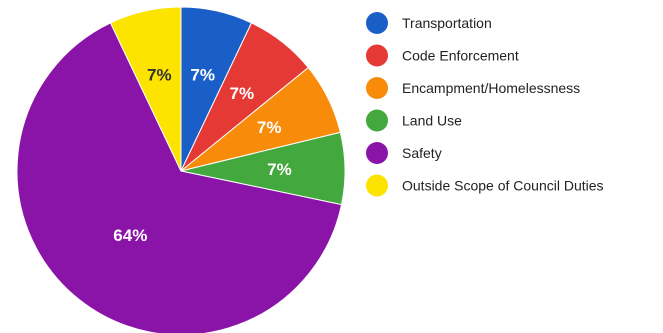  Describe the element at coordinates (145, 89) in the screenshot. I see `pie-slice-outside-scope-of-council-duties` at that location.